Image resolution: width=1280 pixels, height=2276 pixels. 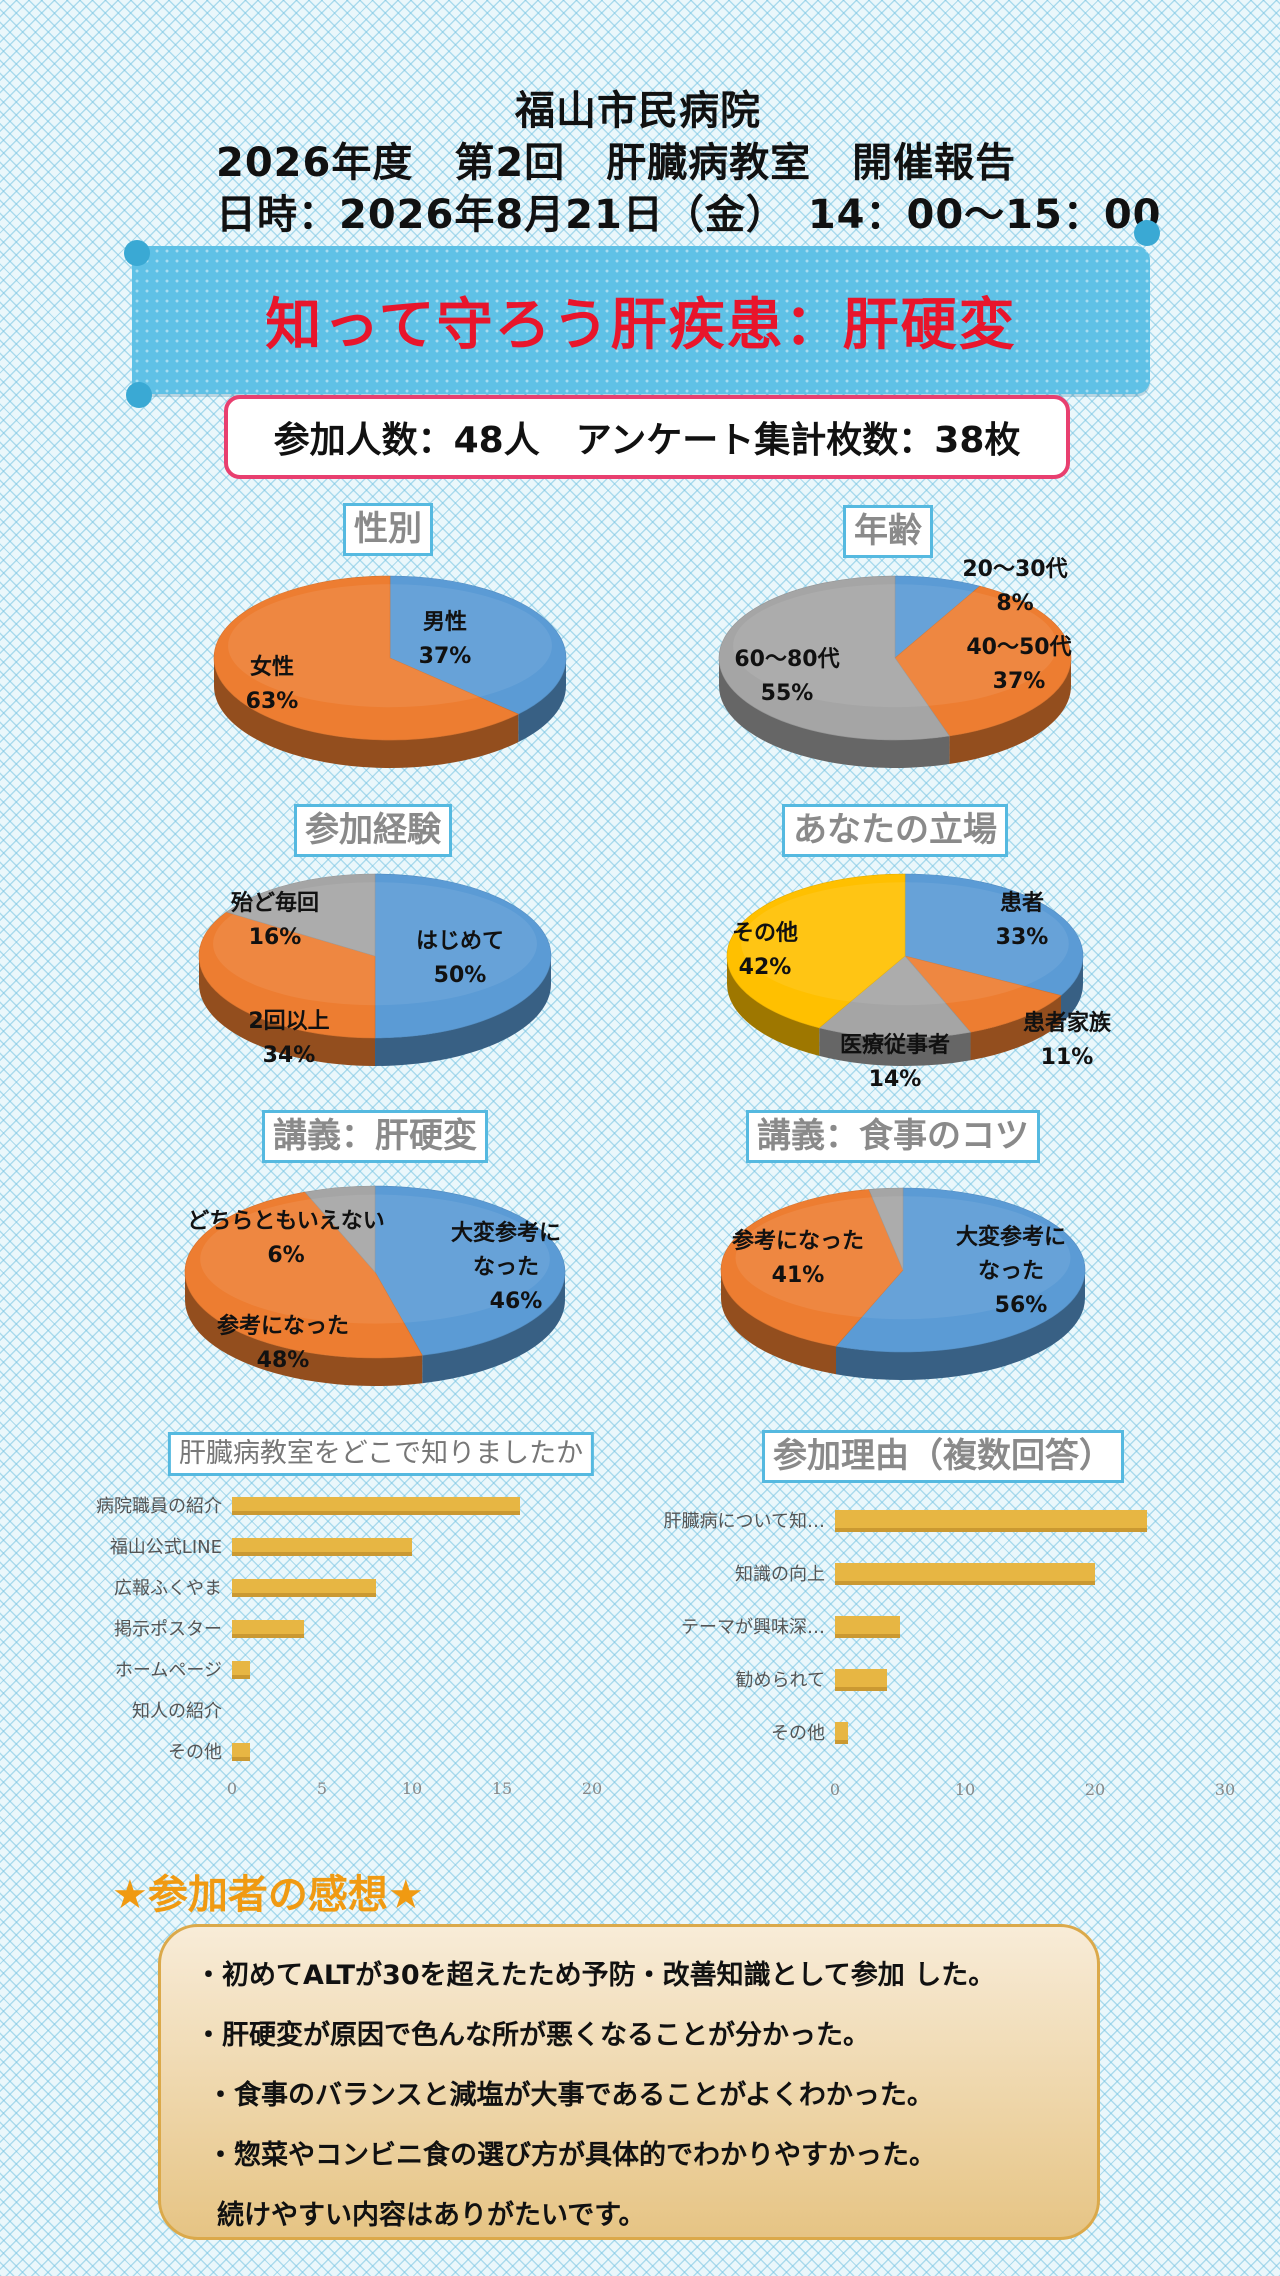 What do you see at coordinates (1022, 903) in the screenshot?
I see `pie-category-label: 患者` at bounding box center [1022, 903].